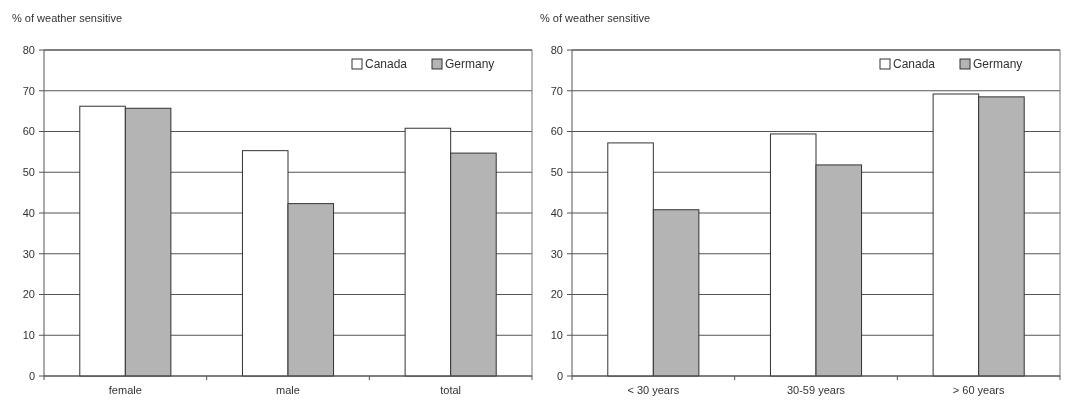 The height and width of the screenshot is (410, 1072). I want to click on x-tick-label: < 30 years, so click(653, 390).